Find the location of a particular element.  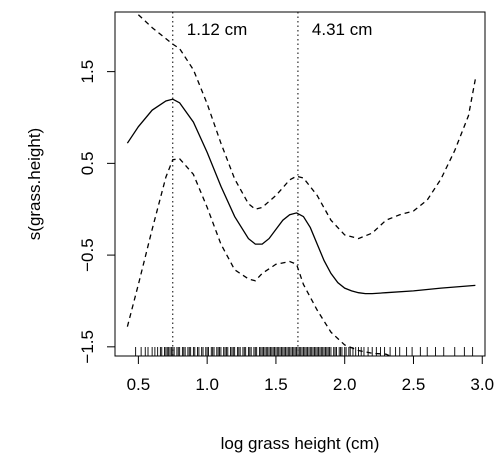

x-tick-label: 1.0 is located at coordinates (207, 384).